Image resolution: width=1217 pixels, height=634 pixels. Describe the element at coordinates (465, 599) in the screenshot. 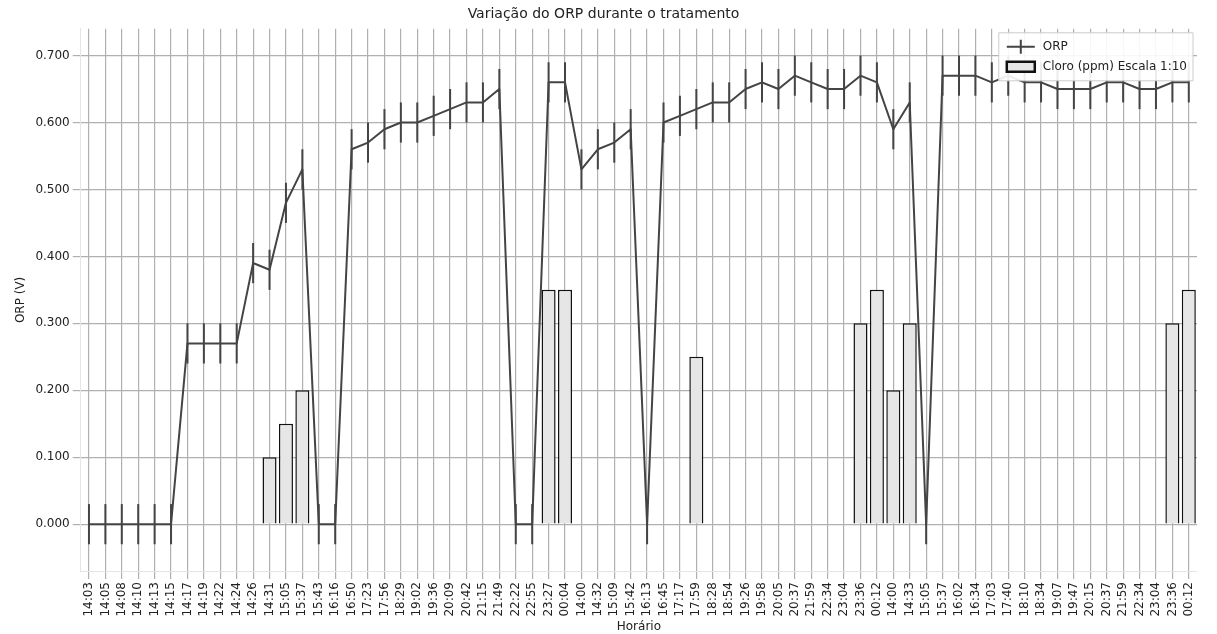

I see `x-tick-label: 20:42` at that location.